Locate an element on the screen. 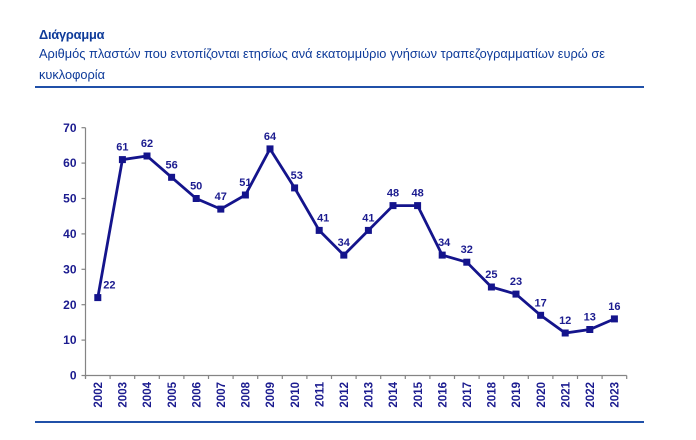 This screenshot has height=440, width=696. svg-text: 62 is located at coordinates (147, 144).